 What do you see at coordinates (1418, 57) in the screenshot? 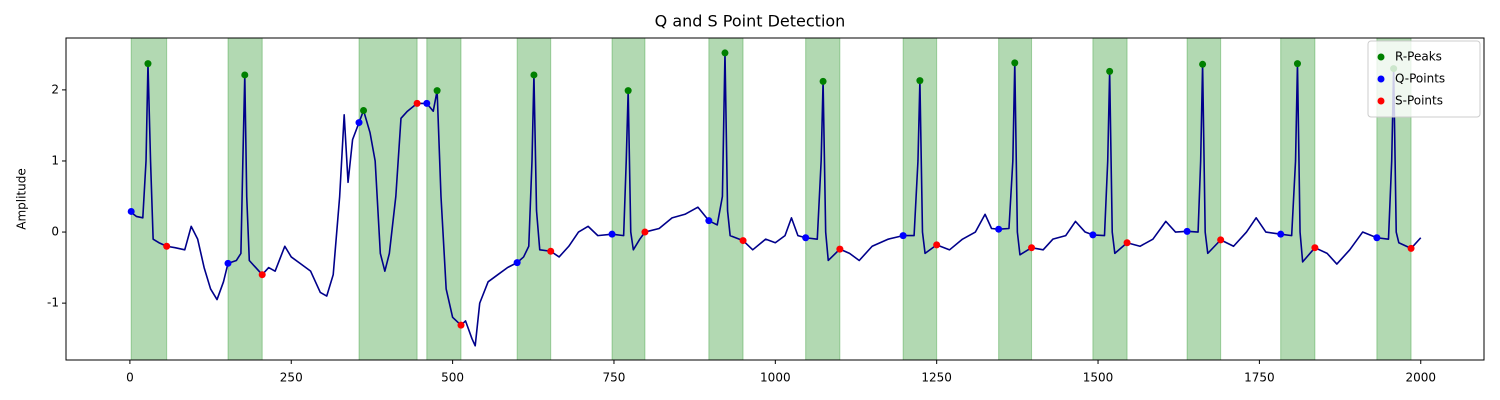
I see `legend-label: R-Peaks` at bounding box center [1418, 57].